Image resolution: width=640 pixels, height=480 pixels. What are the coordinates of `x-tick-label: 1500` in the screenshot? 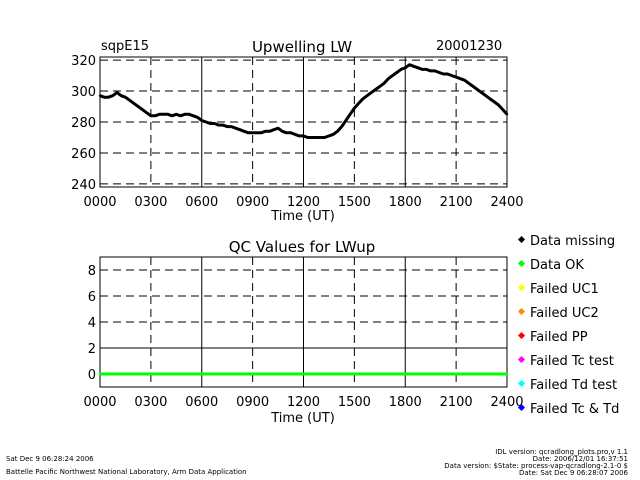 It's located at (354, 202).